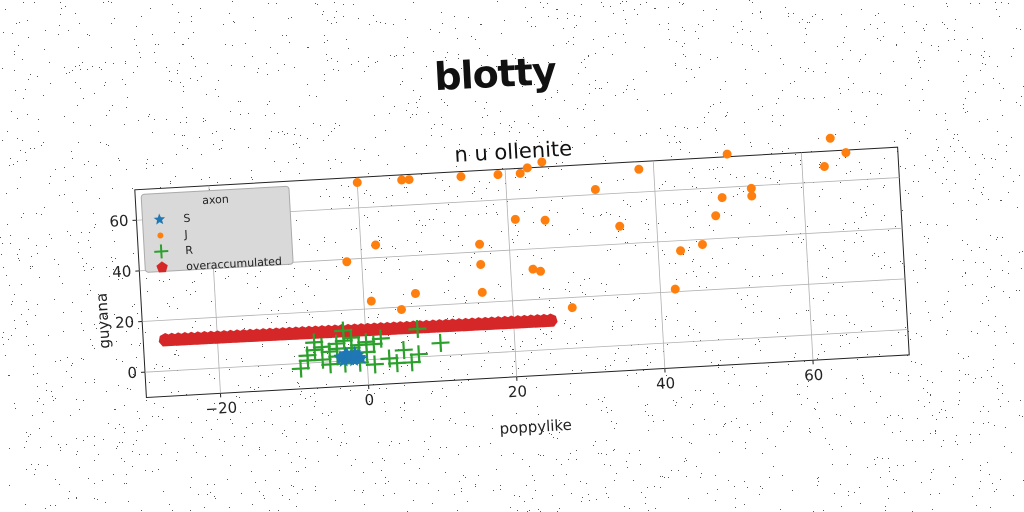 This screenshot has width=1024, height=512. Describe the element at coordinates (159, 219) in the screenshot. I see `legend-marker-s` at that location.